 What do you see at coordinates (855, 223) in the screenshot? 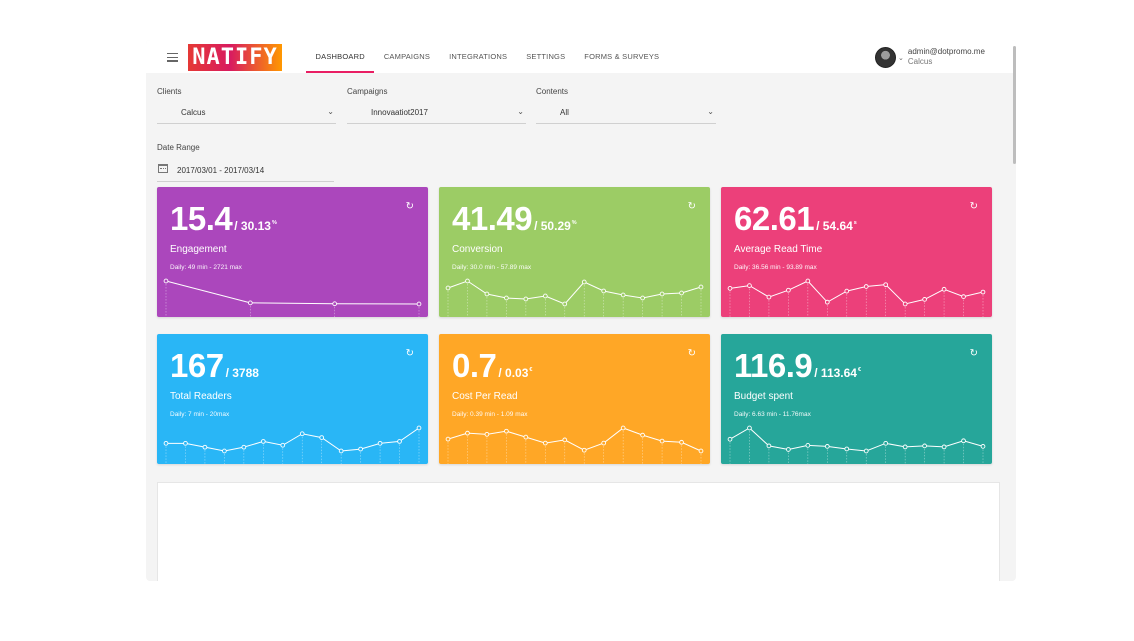
I see `card-unit: s` at bounding box center [855, 223].